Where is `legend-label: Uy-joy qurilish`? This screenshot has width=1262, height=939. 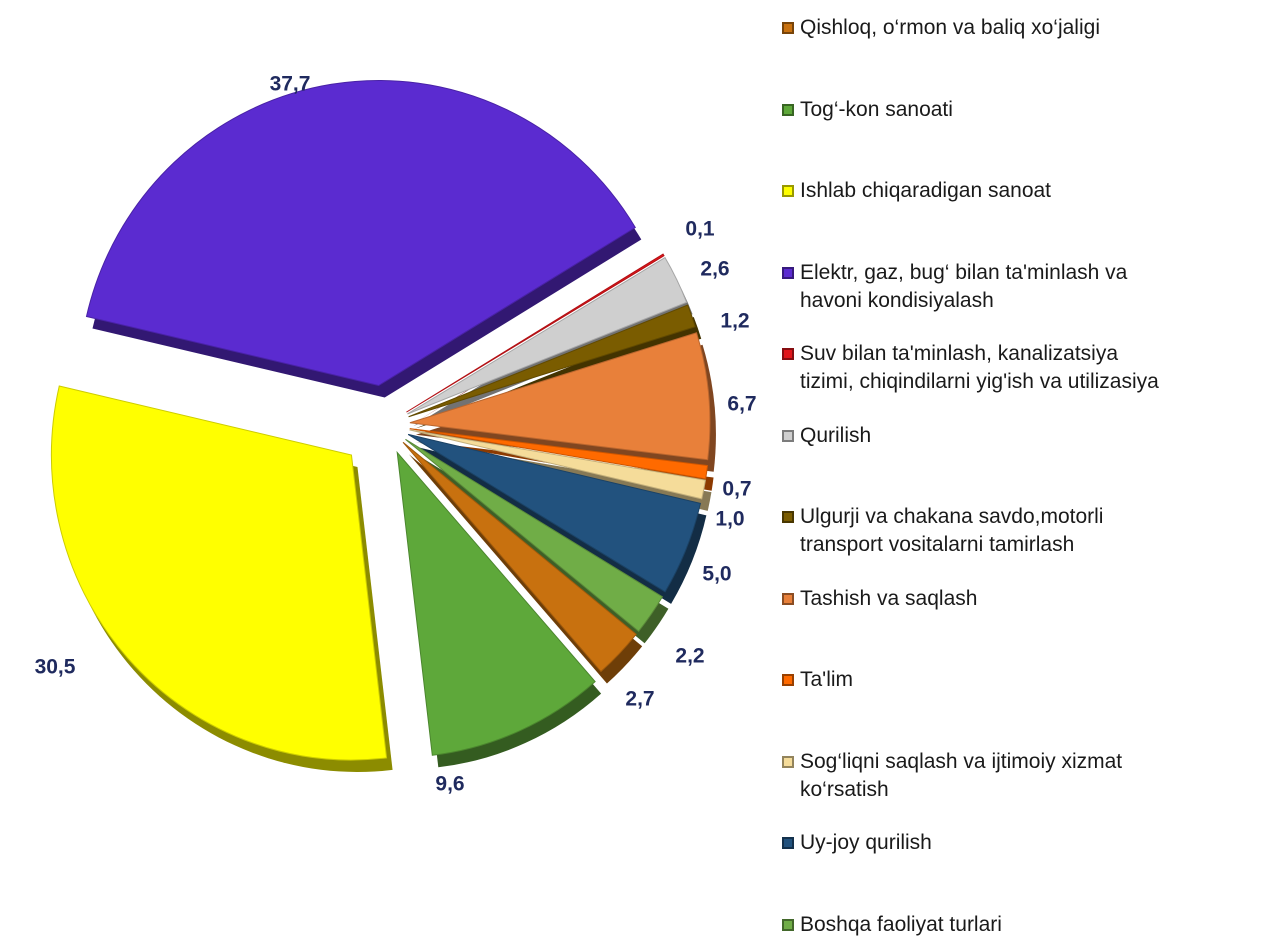
legend-label: Uy-joy qurilish is located at coordinates (866, 842).